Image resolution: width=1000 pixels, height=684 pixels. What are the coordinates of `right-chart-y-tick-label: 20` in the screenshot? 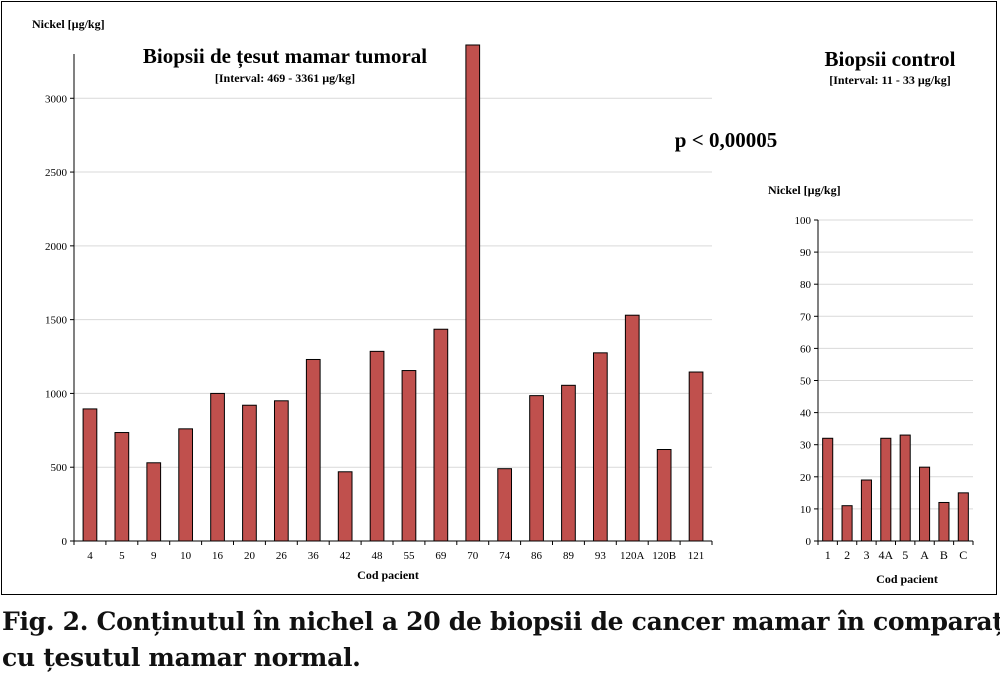 It's located at (806, 478).